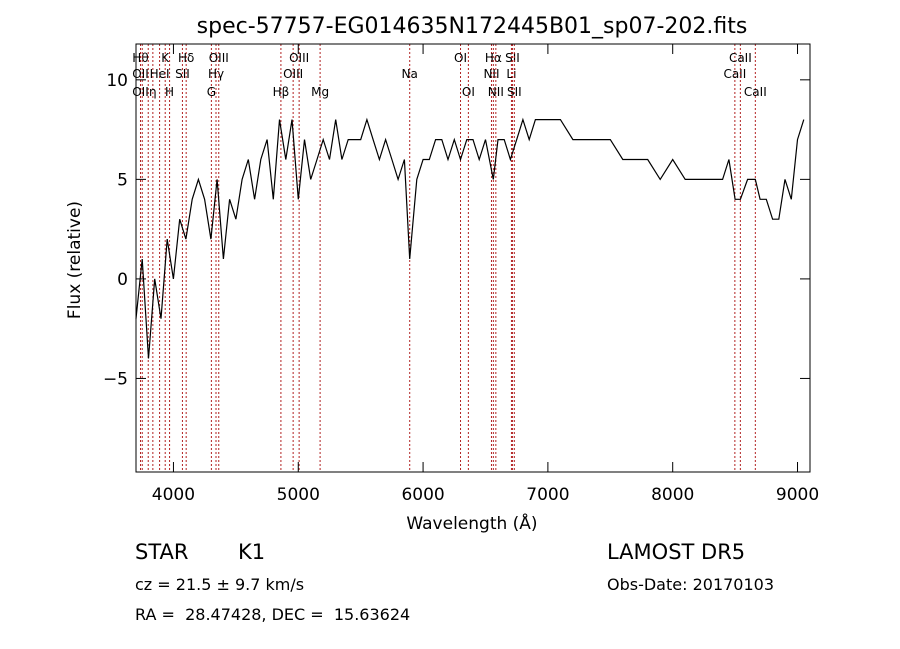 The height and width of the screenshot is (649, 900). I want to click on redshift-value: cz = 21.5 ± 9.7 km/s, so click(220, 584).